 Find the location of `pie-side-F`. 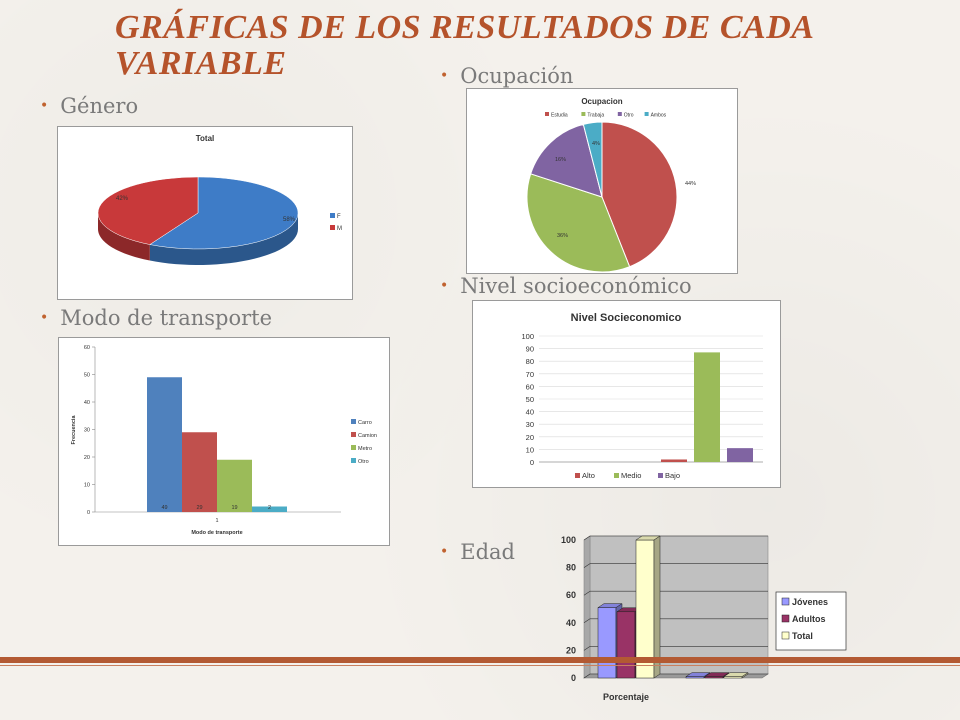

pie-side-F is located at coordinates (223, 239).